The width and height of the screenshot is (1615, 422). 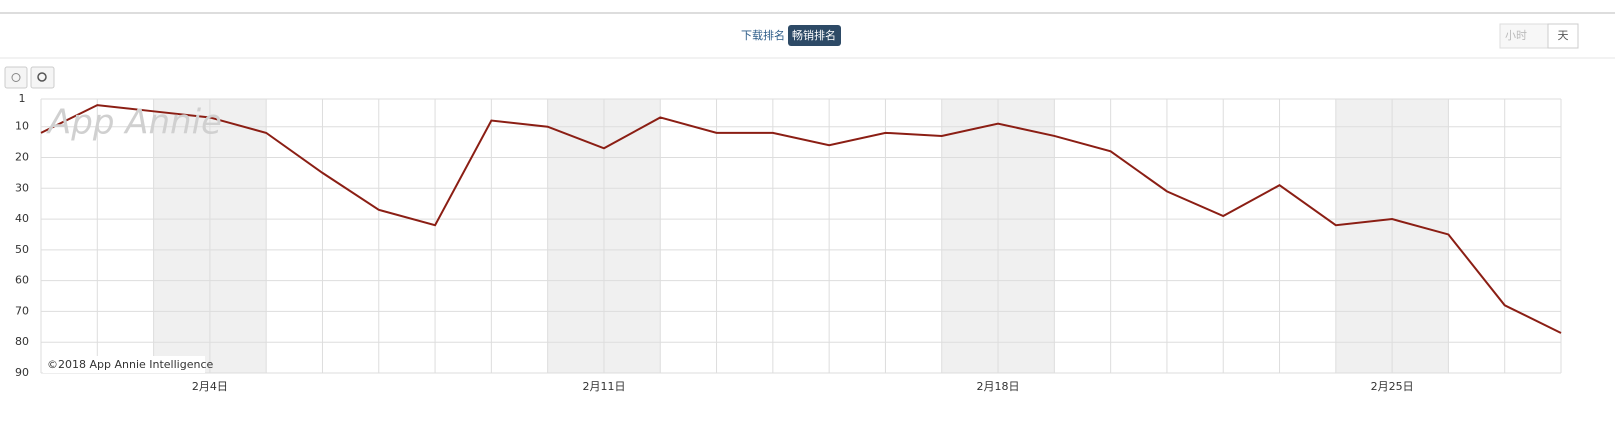 I want to click on zoom-button, so click(x=42, y=77).